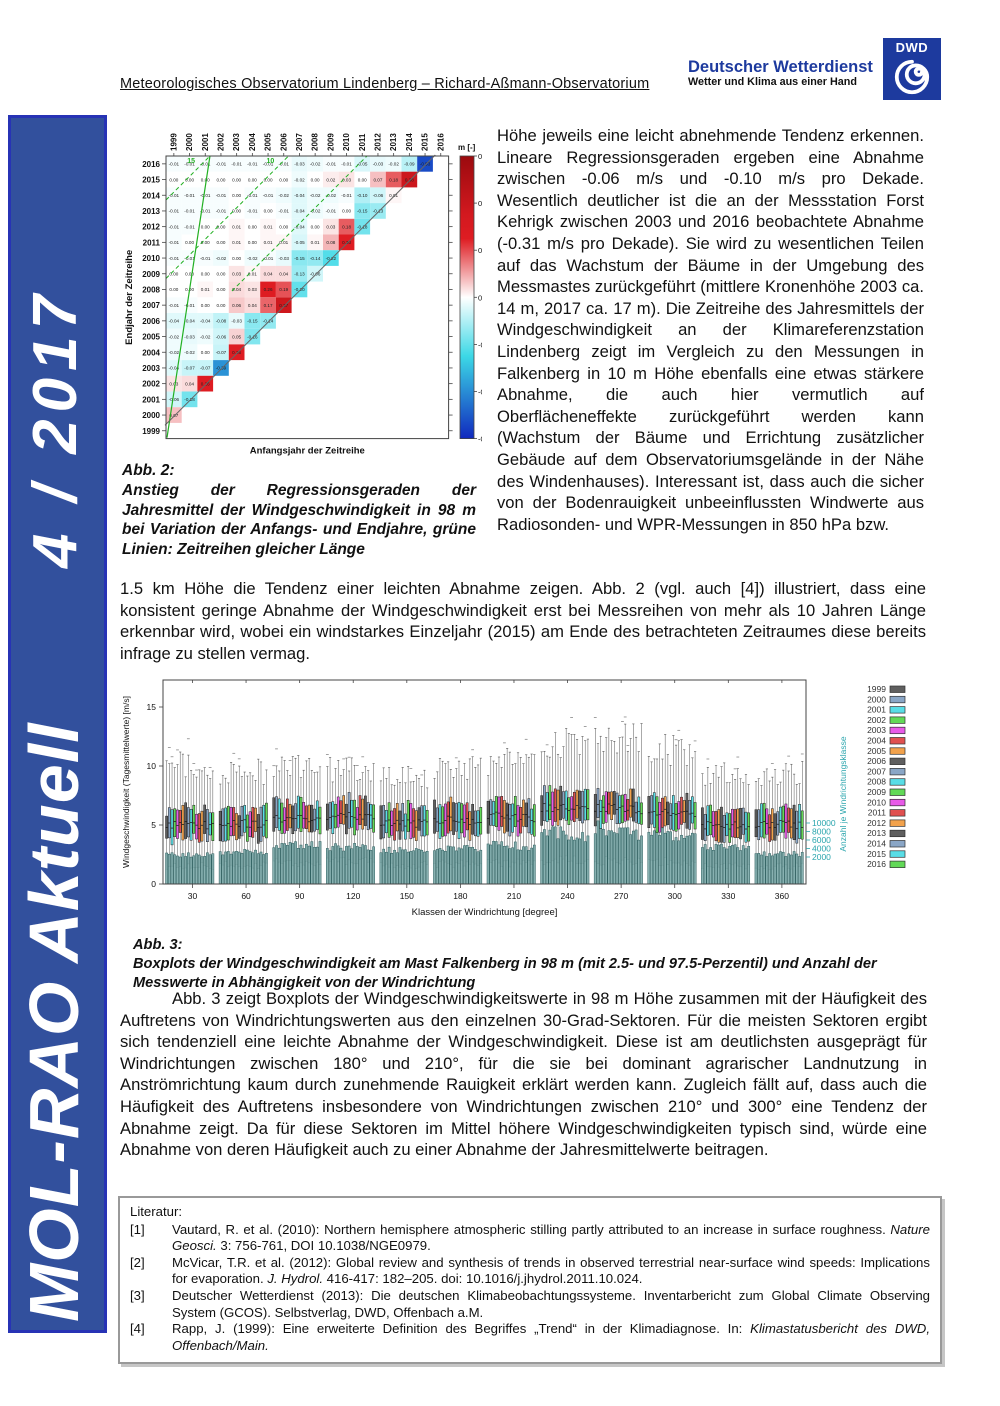  What do you see at coordinates (268, 321) in the screenshot?
I see `svg-text: -0.14` at bounding box center [268, 321].